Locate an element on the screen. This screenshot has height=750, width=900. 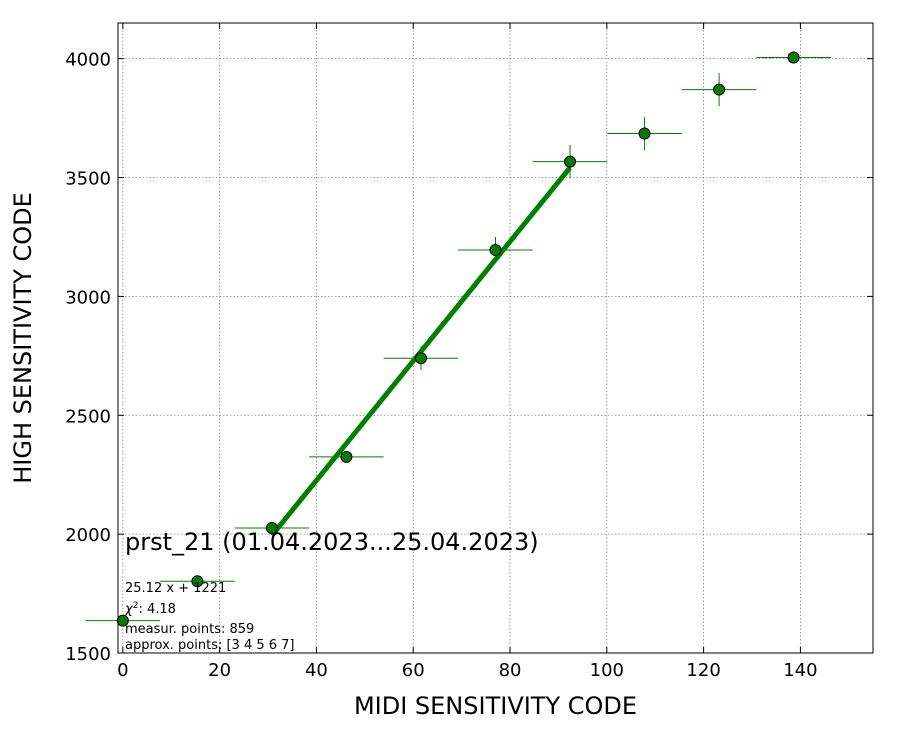
x-tick-label: 0 is located at coordinates (122, 670).